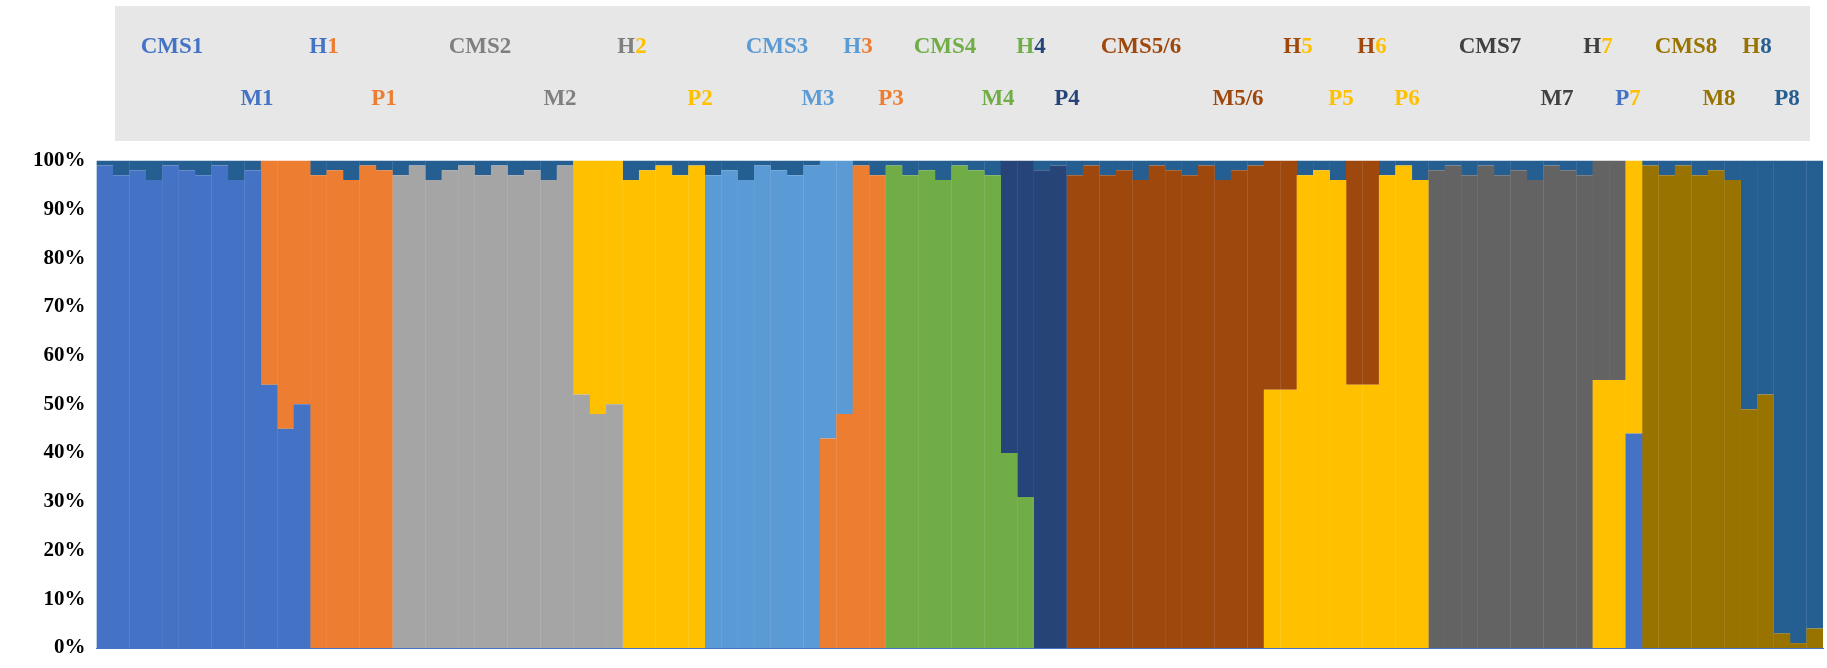  I want to click on text: P8, so click(1787, 97).